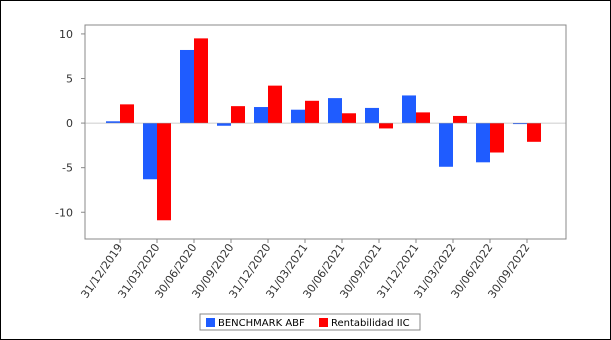  What do you see at coordinates (261, 323) in the screenshot?
I see `legend-label-benchmark: BENCHMARK ABF` at bounding box center [261, 323].